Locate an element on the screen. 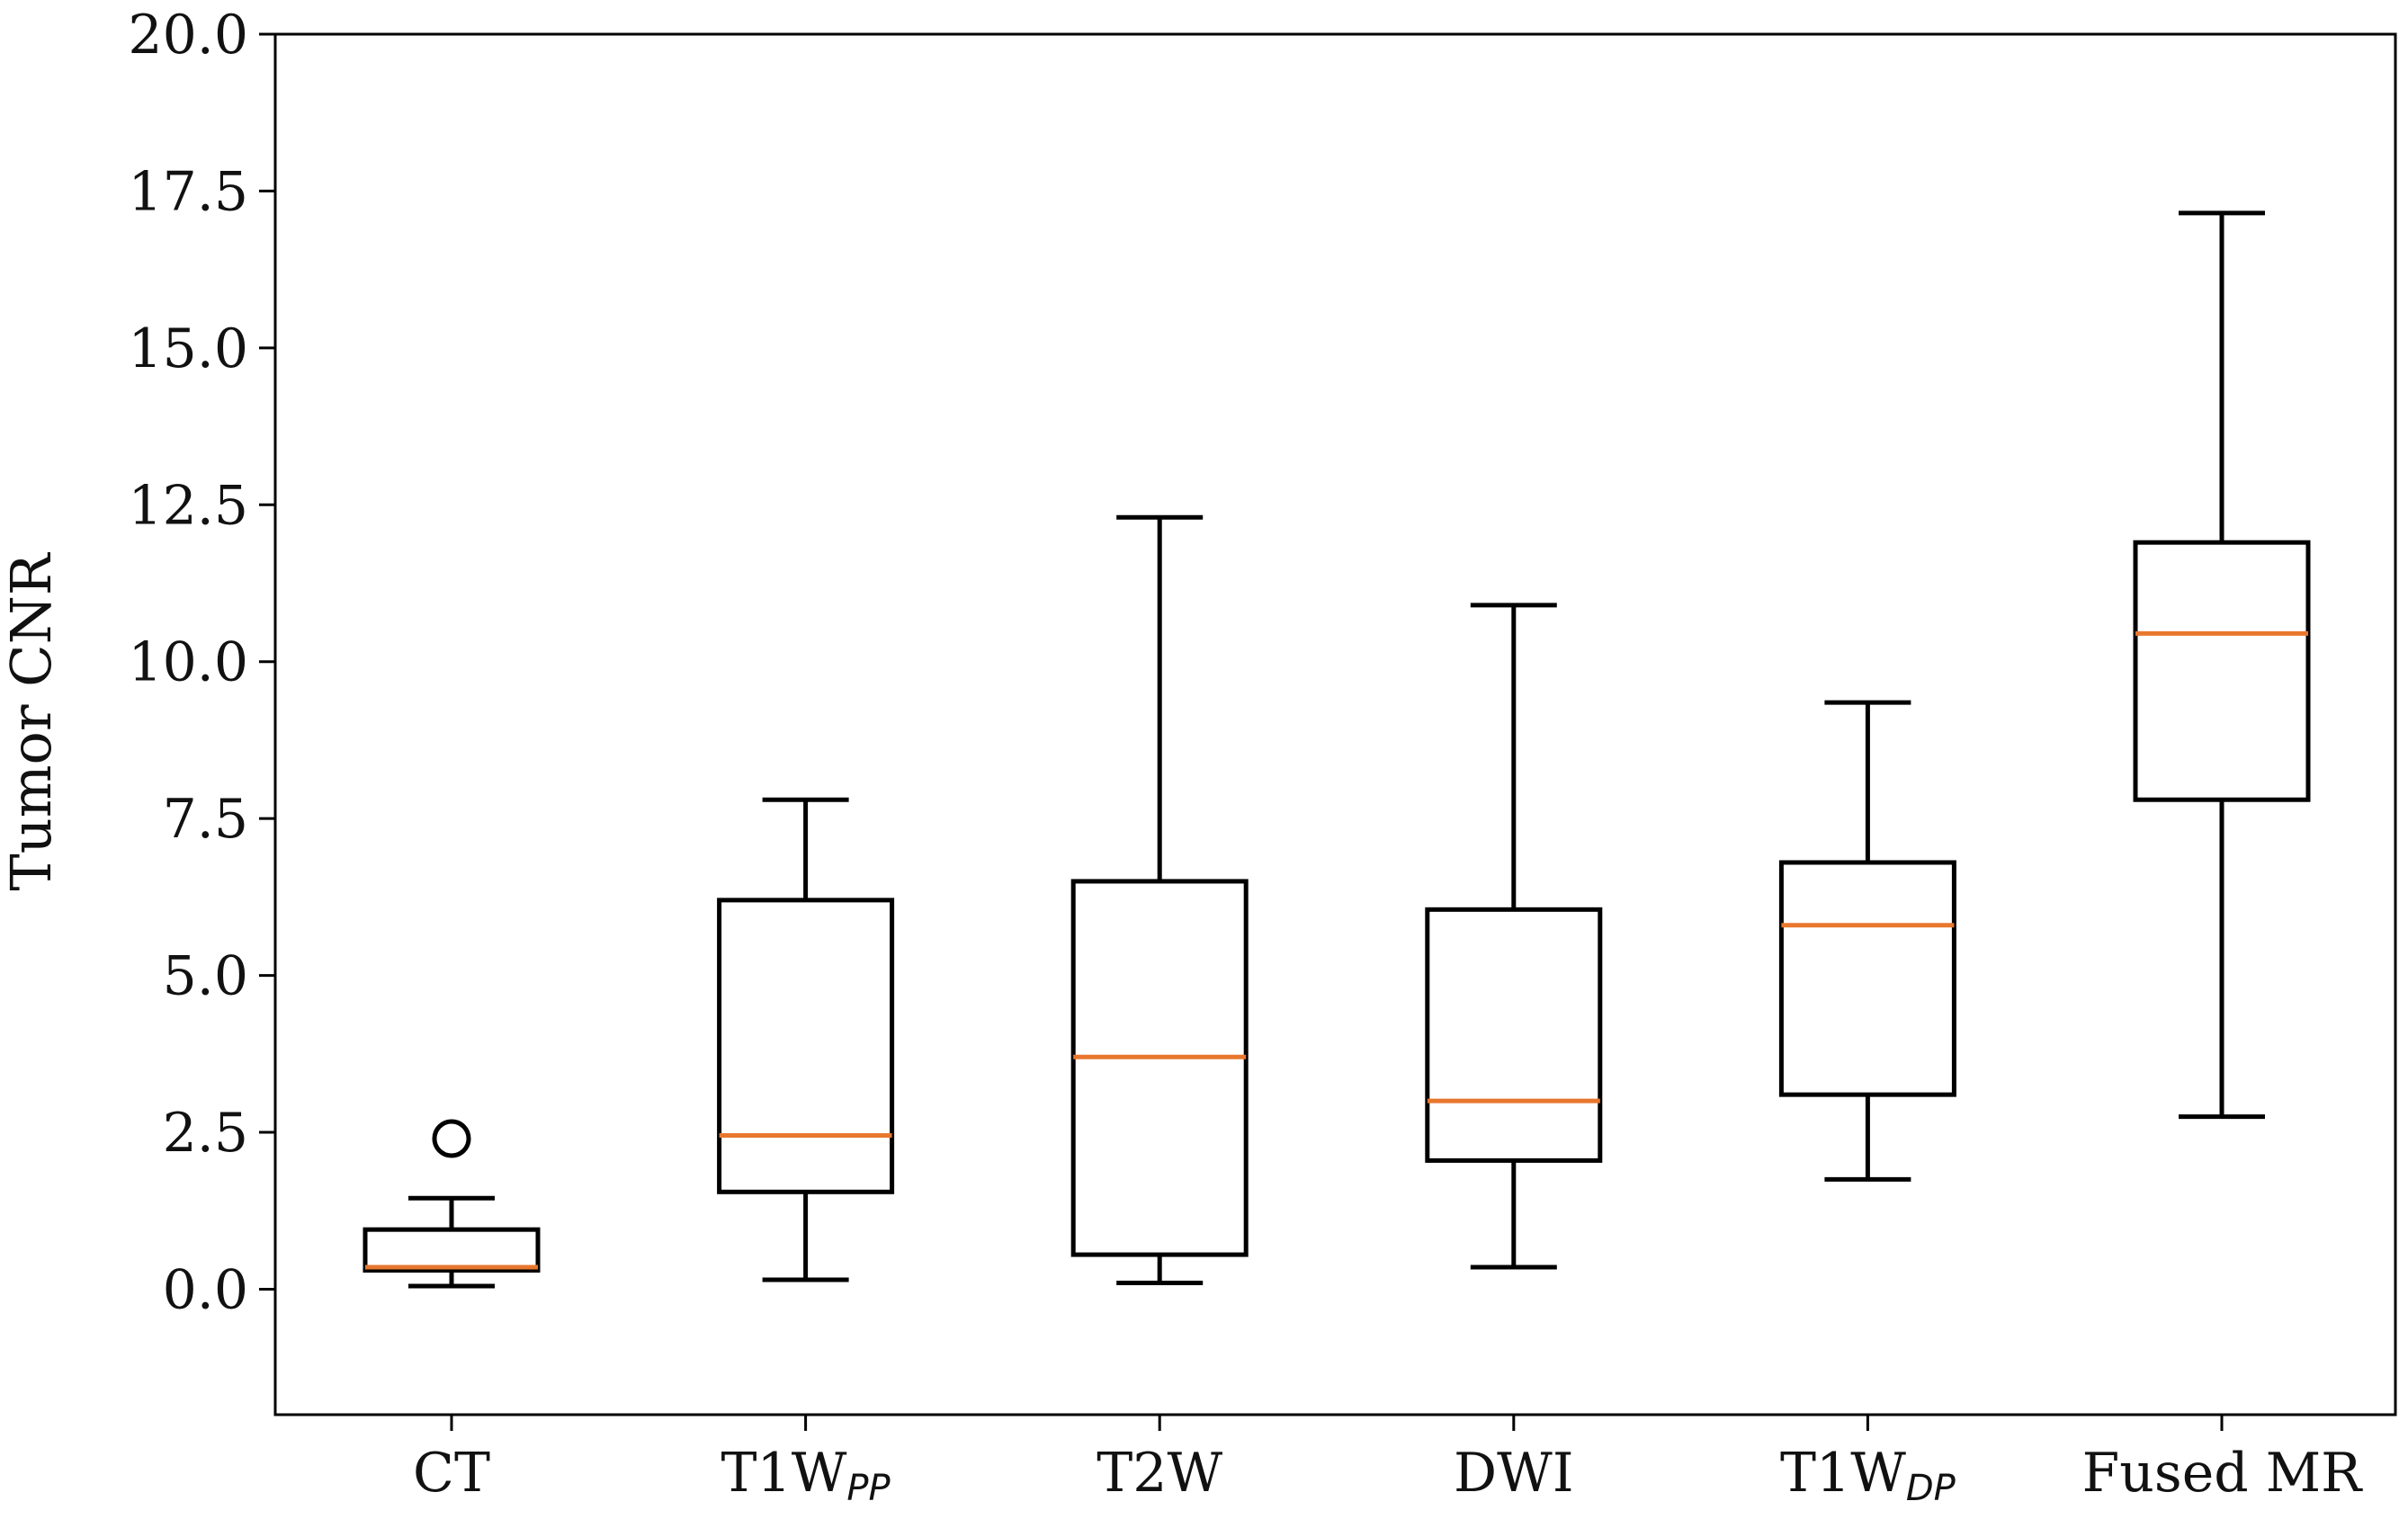 Image resolution: width=2408 pixels, height=1528 pixels. box-group-t1w_dp is located at coordinates (1867, 941).